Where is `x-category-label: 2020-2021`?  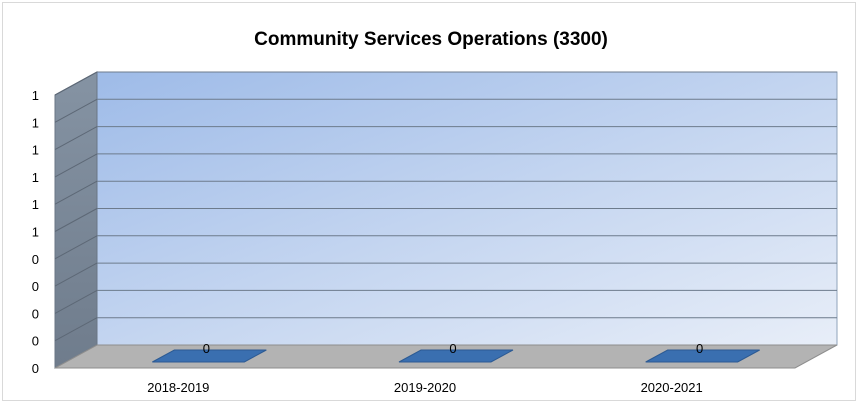
x-category-label: 2020-2021 is located at coordinates (672, 387).